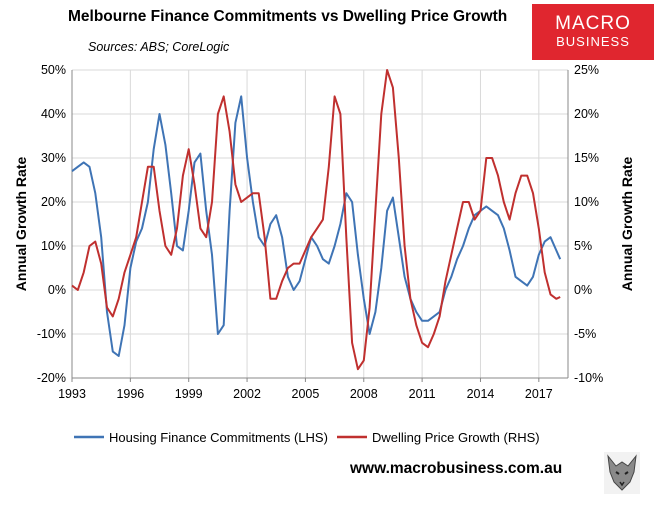 Image resolution: width=657 pixels, height=505 pixels. Describe the element at coordinates (21, 224) in the screenshot. I see `y-axis-title-left: Annual Growth Rate` at that location.